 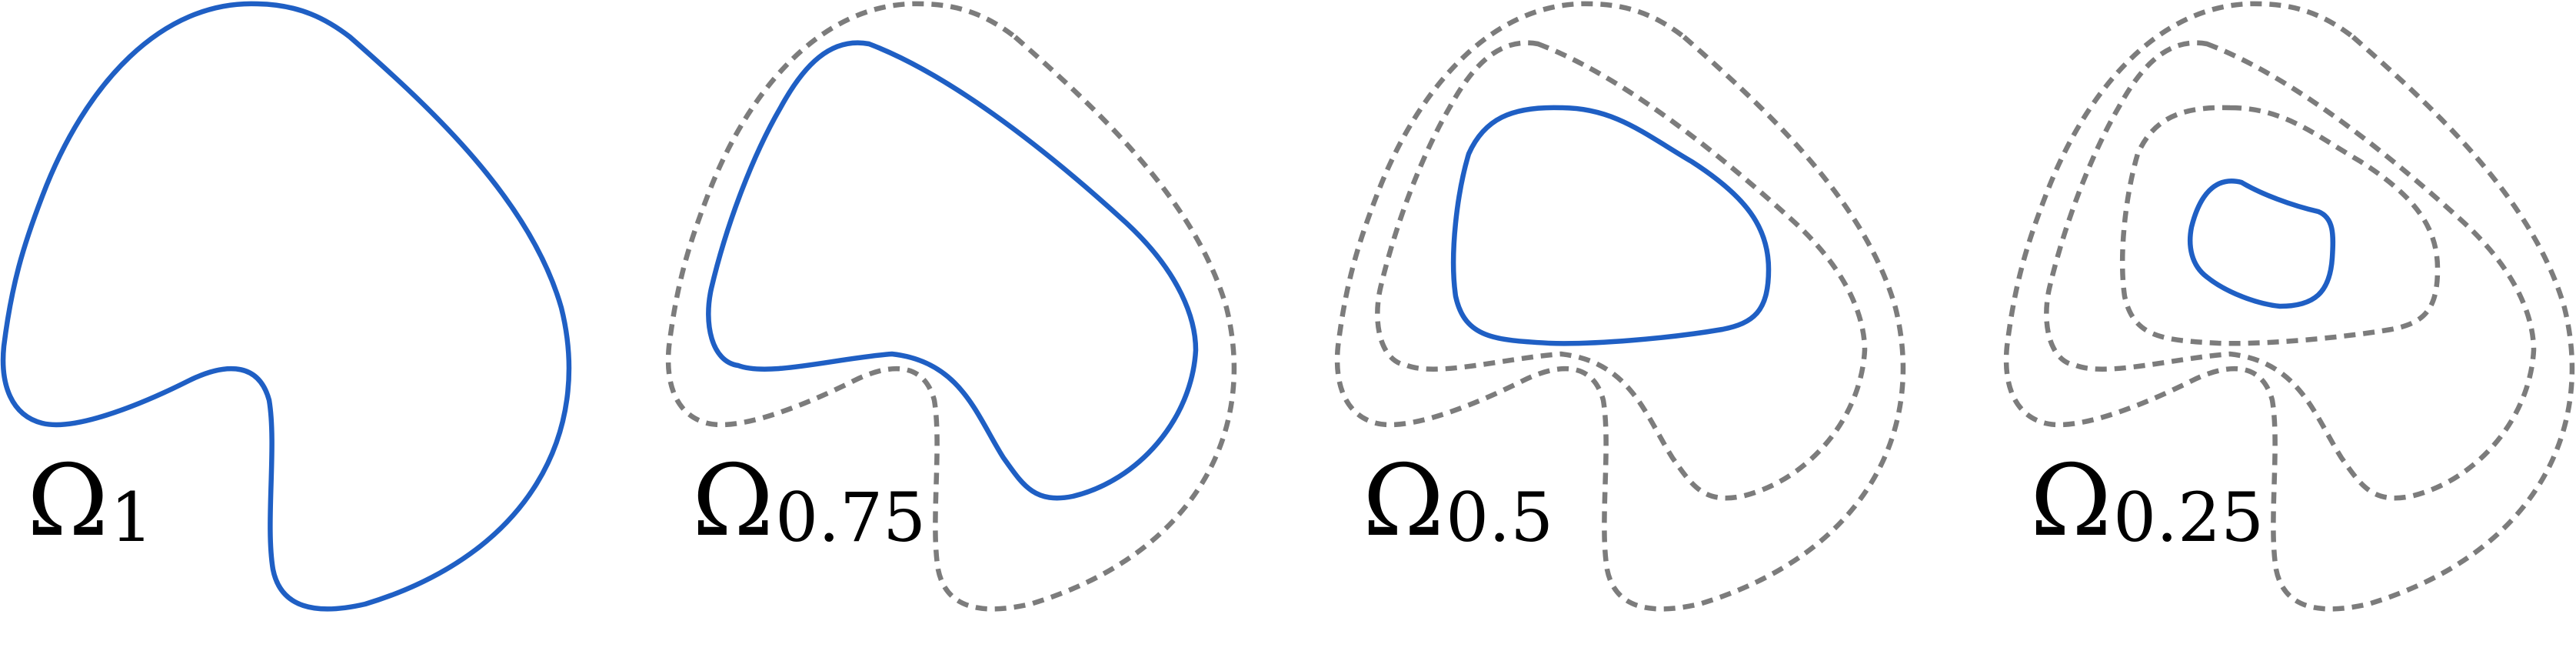 I want to click on subscript: 0.75, so click(x=850, y=518).